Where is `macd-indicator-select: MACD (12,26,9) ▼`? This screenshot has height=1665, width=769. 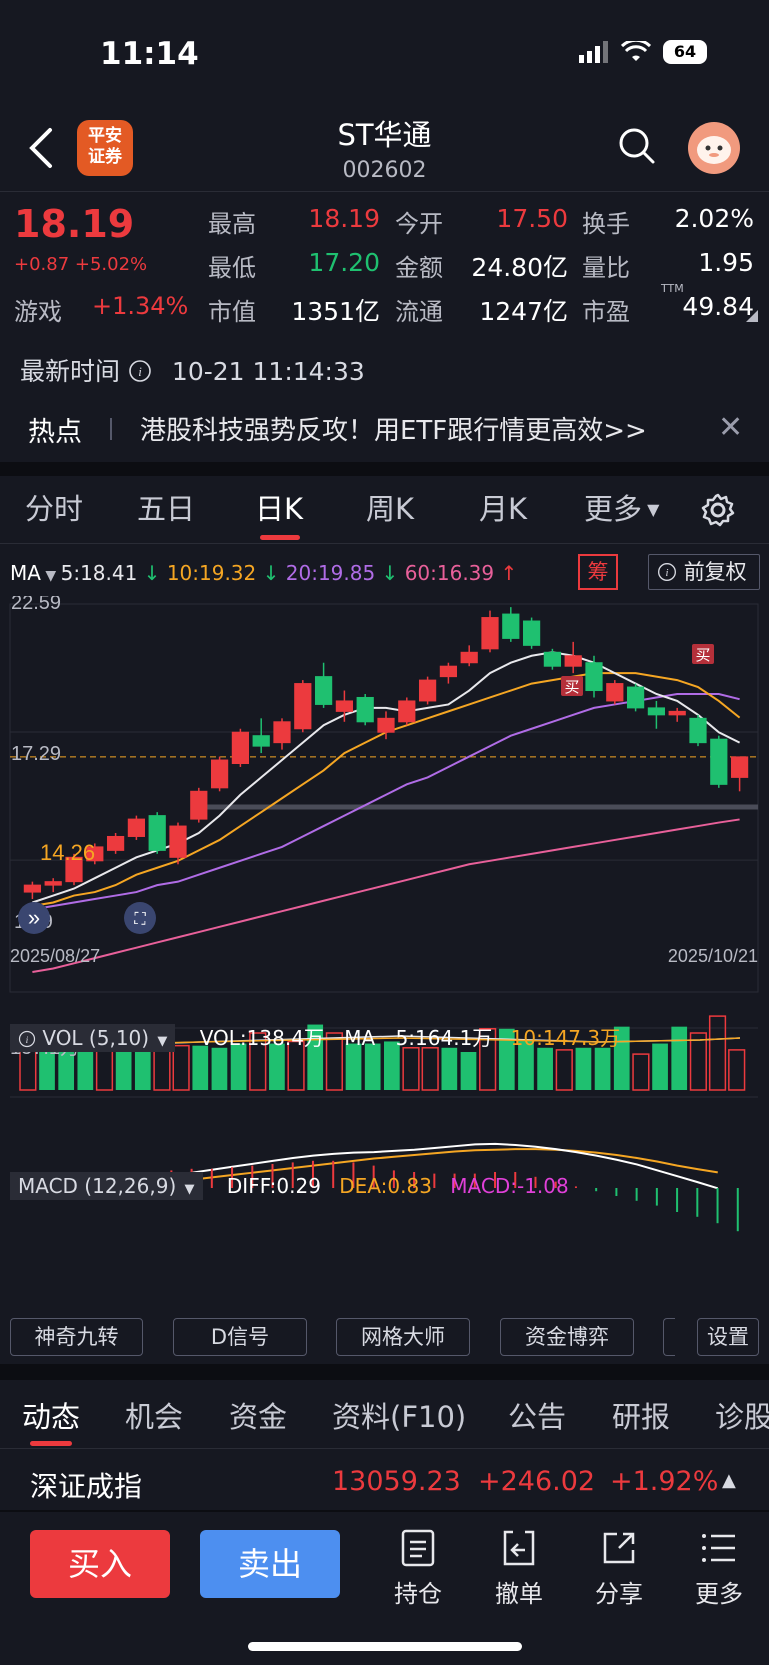 macd-indicator-select: MACD (12,26,9) ▼ is located at coordinates (106, 1186).